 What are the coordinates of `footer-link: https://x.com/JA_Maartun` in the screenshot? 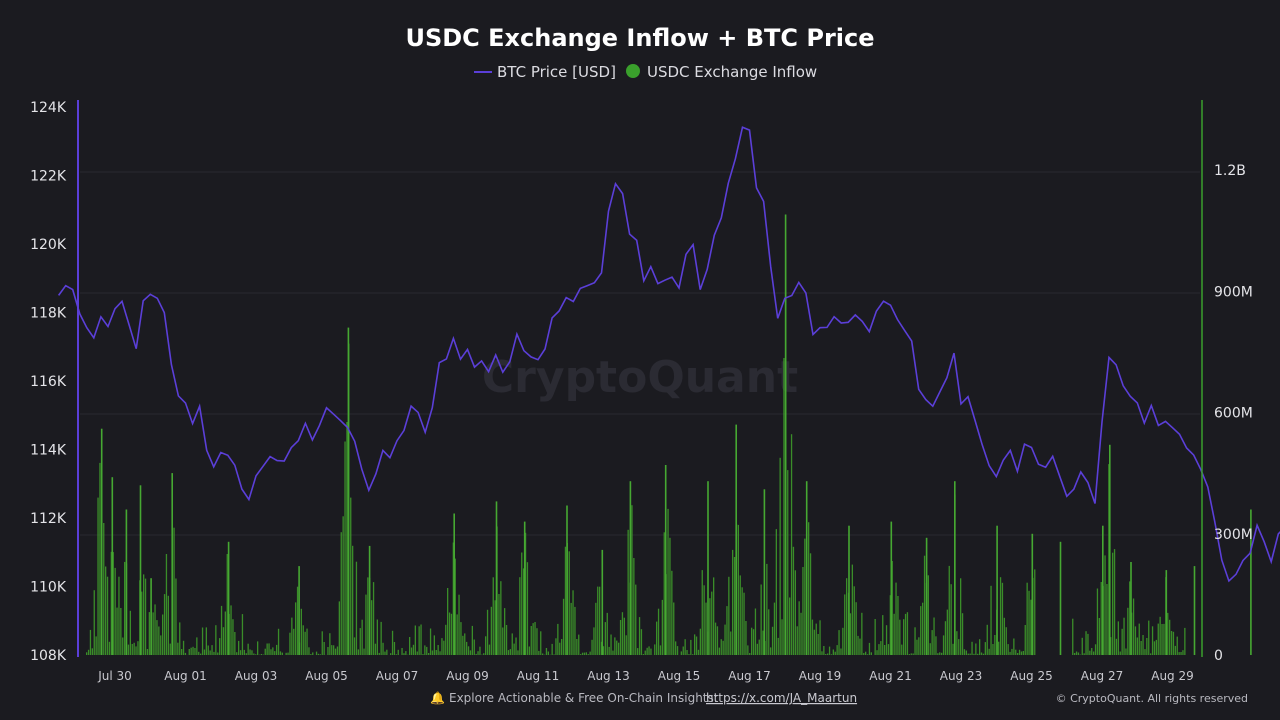 It's located at (781, 698).